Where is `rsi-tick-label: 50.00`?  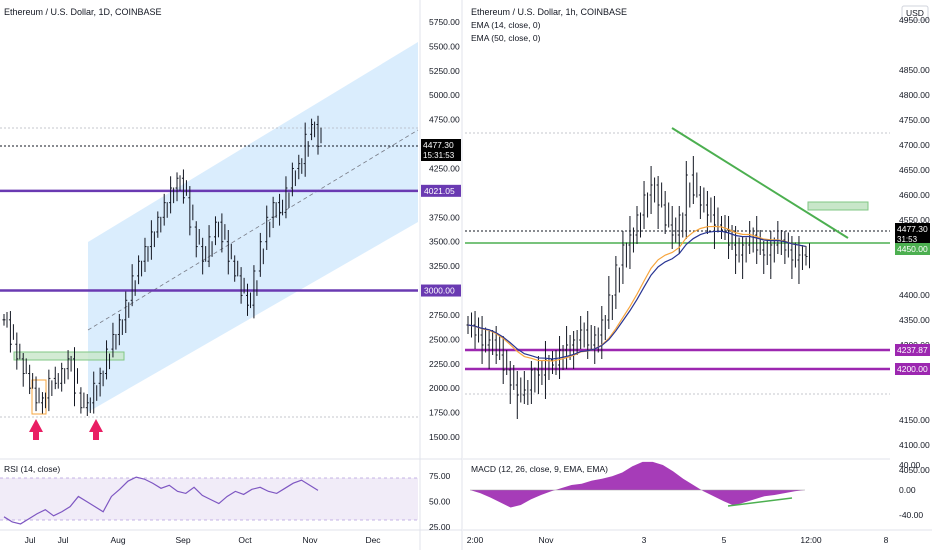
rsi-tick-label: 50.00 is located at coordinates (440, 502).